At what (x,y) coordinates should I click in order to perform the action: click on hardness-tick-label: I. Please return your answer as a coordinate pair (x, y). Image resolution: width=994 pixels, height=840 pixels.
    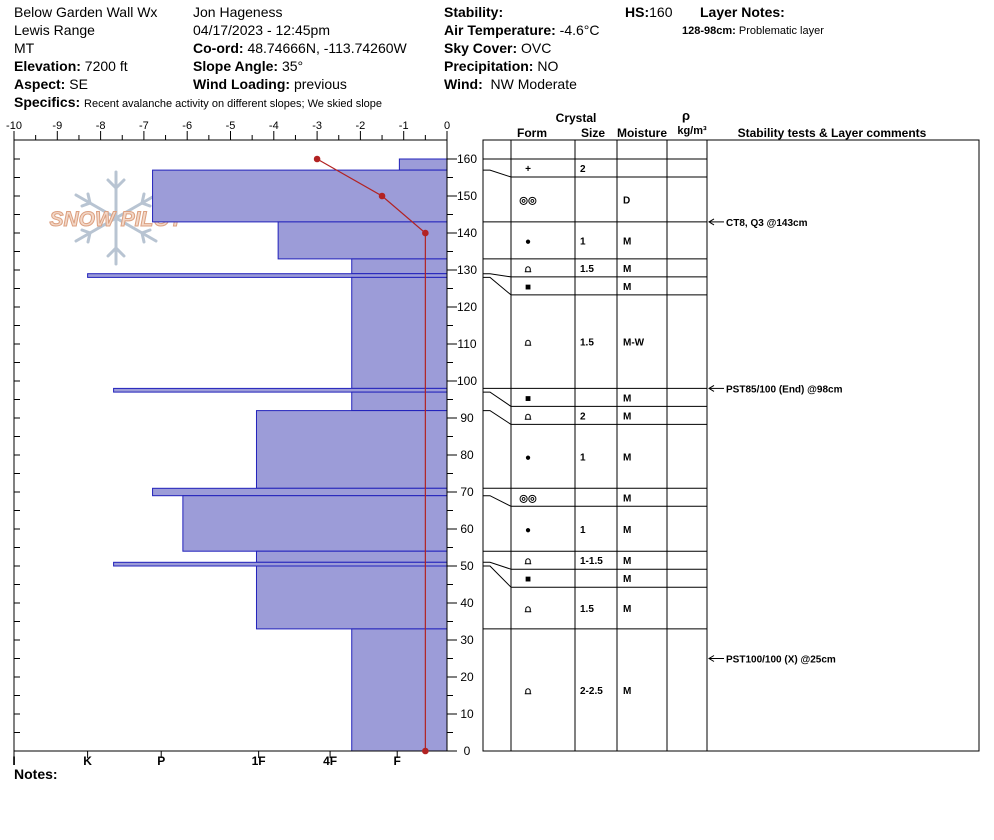
    Looking at the image, I should click on (13, 761).